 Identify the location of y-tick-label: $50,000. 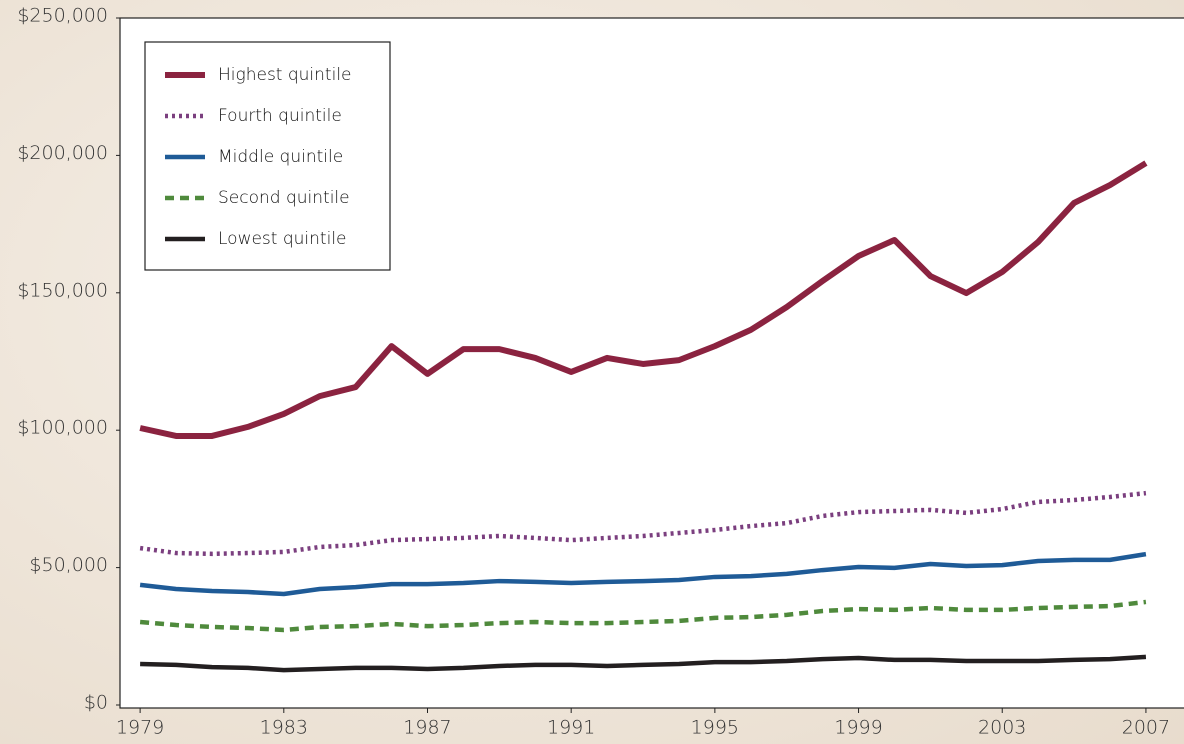
(68, 565).